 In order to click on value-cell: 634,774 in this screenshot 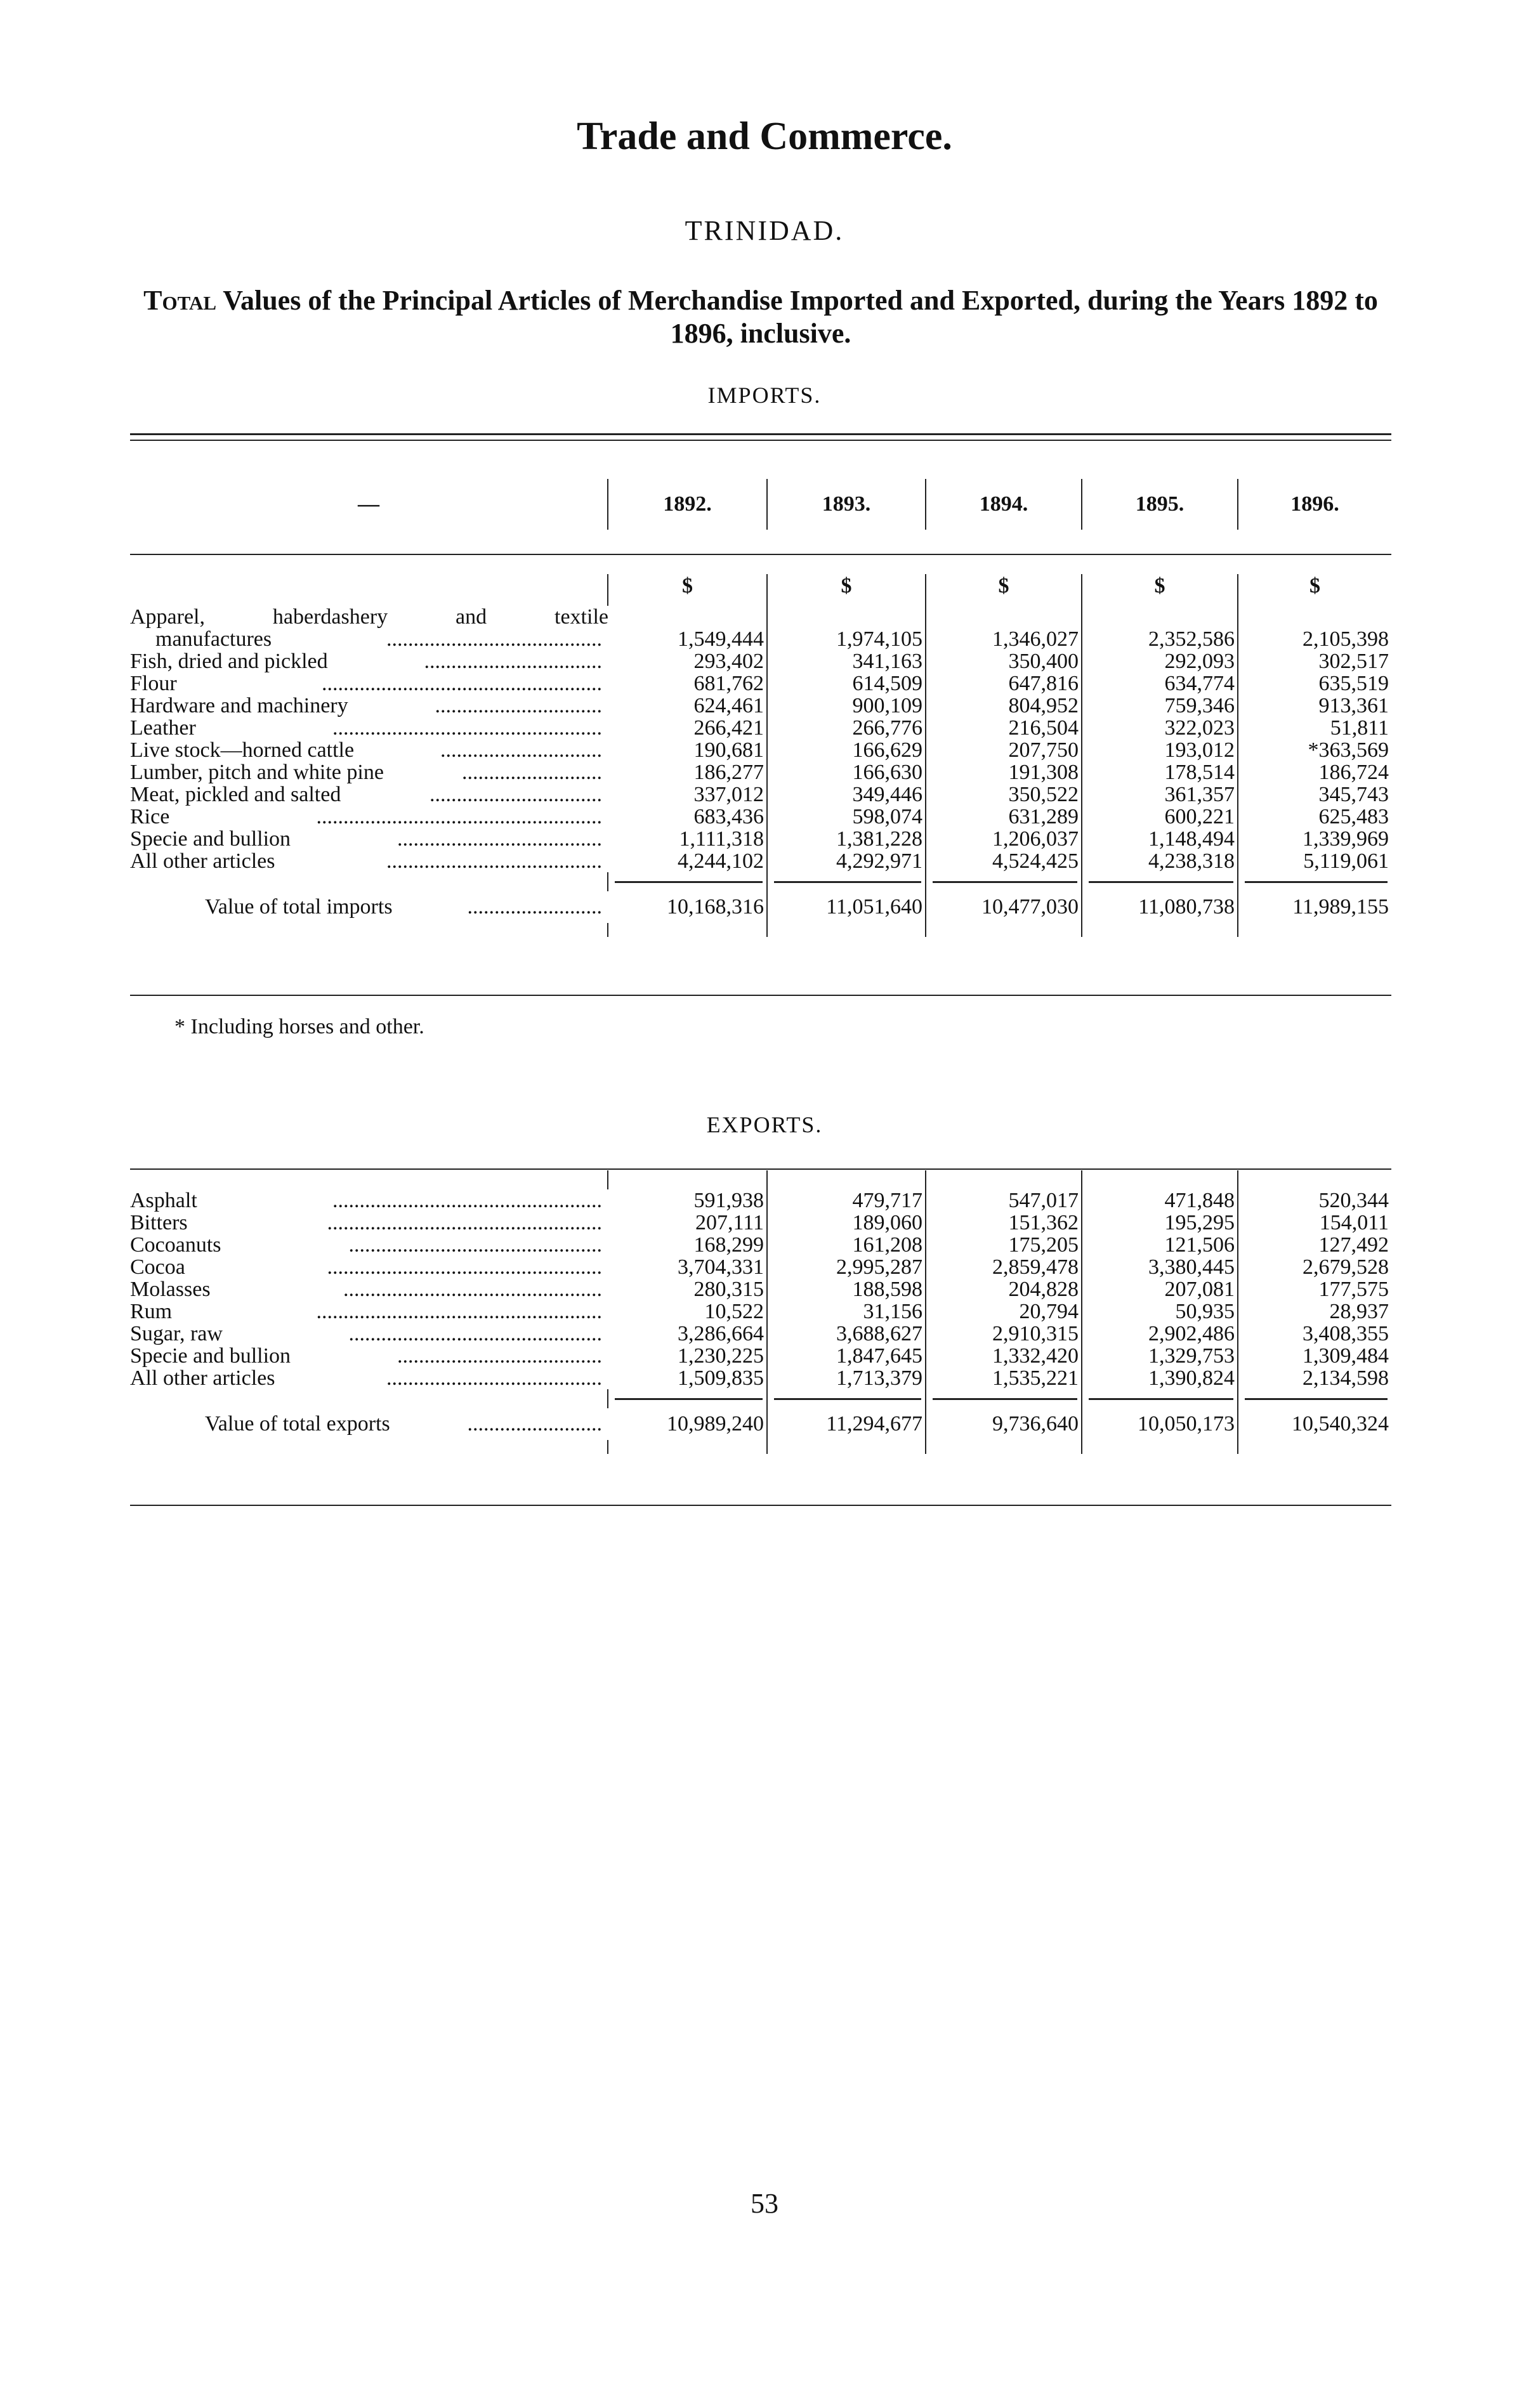, I will do `click(1160, 684)`.